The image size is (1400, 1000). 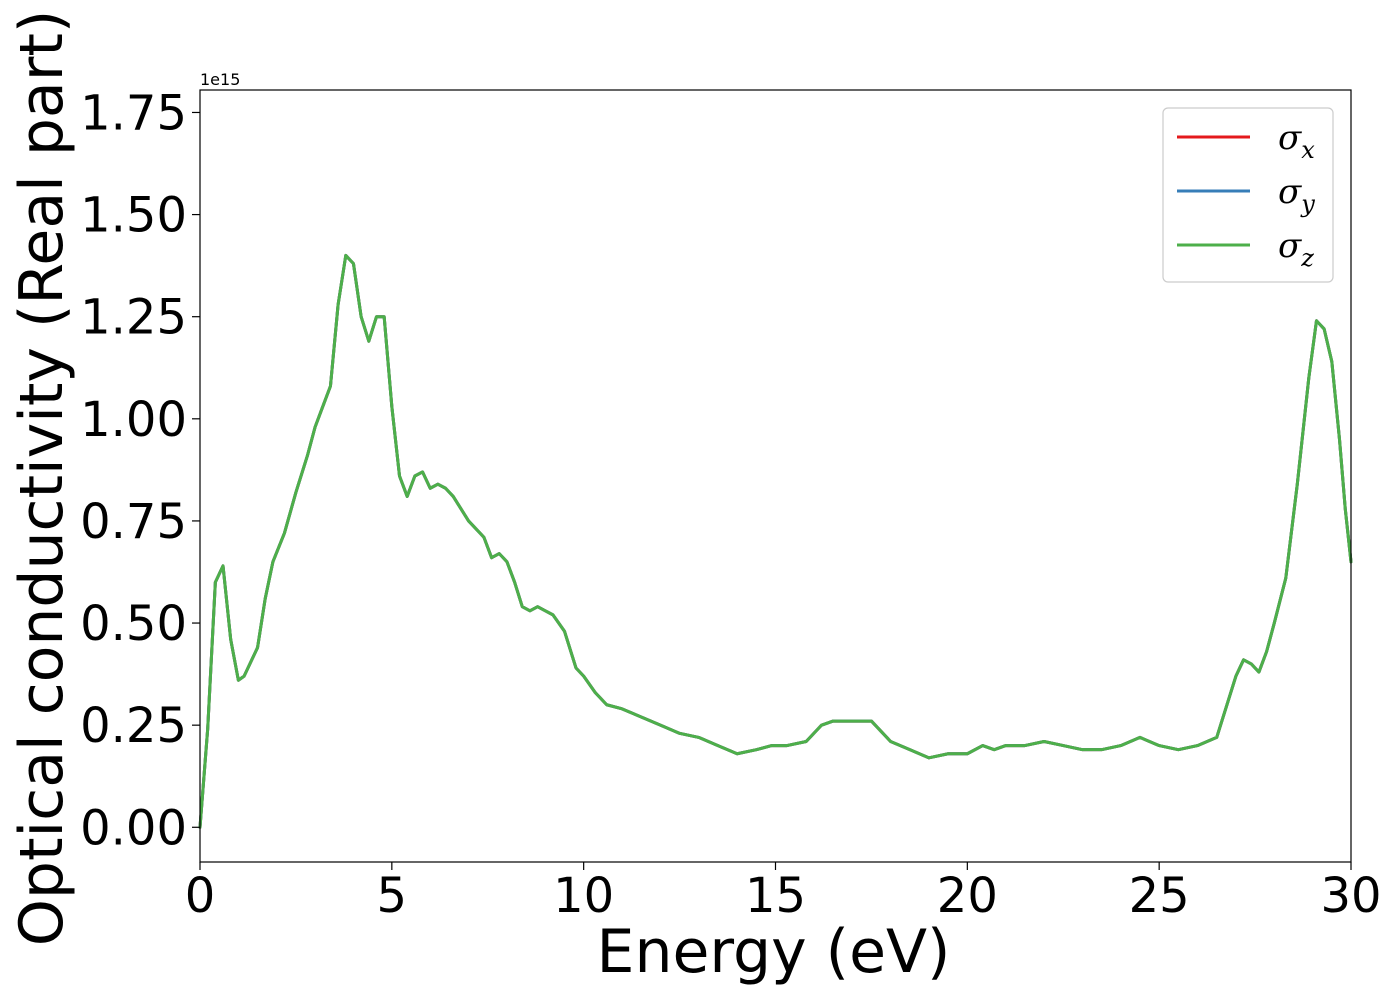 I want to click on x-tick-label: 15, so click(x=775, y=896).